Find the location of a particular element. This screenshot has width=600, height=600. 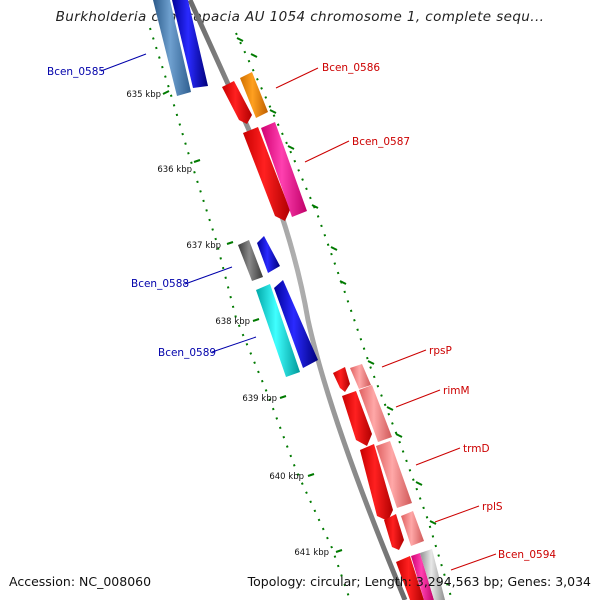

gene-label-rpsP: rpsP is located at coordinates (440, 351).